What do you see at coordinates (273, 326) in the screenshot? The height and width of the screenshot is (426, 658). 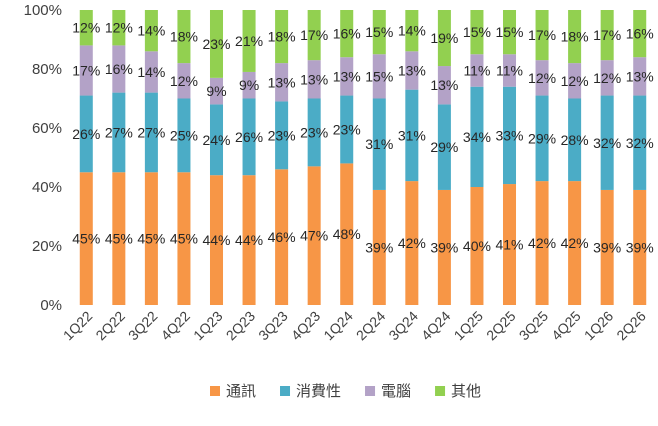 I see `x-tick-label: 3Q23` at bounding box center [273, 326].